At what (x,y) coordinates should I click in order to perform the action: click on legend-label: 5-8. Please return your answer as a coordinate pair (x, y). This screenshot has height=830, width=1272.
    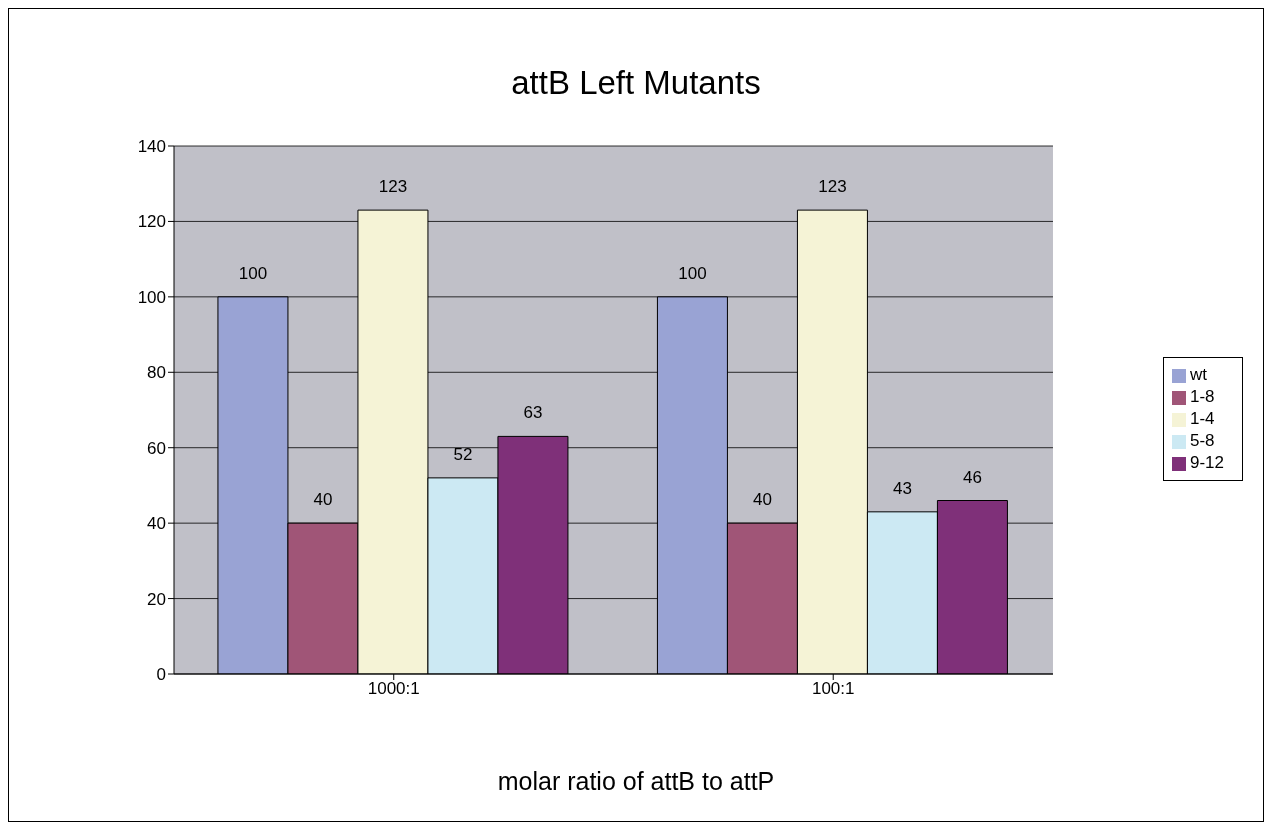
    Looking at the image, I should click on (1202, 440).